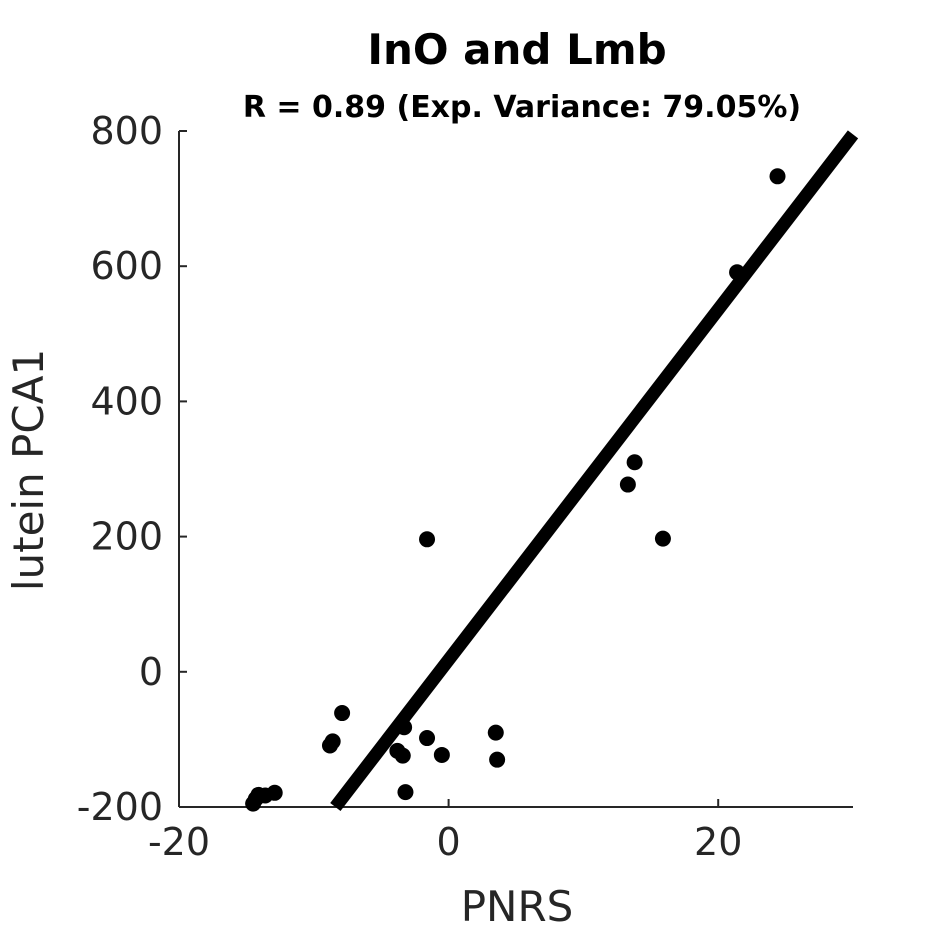  Describe the element at coordinates (126, 131) in the screenshot. I see `y-tick-label: 800` at that location.